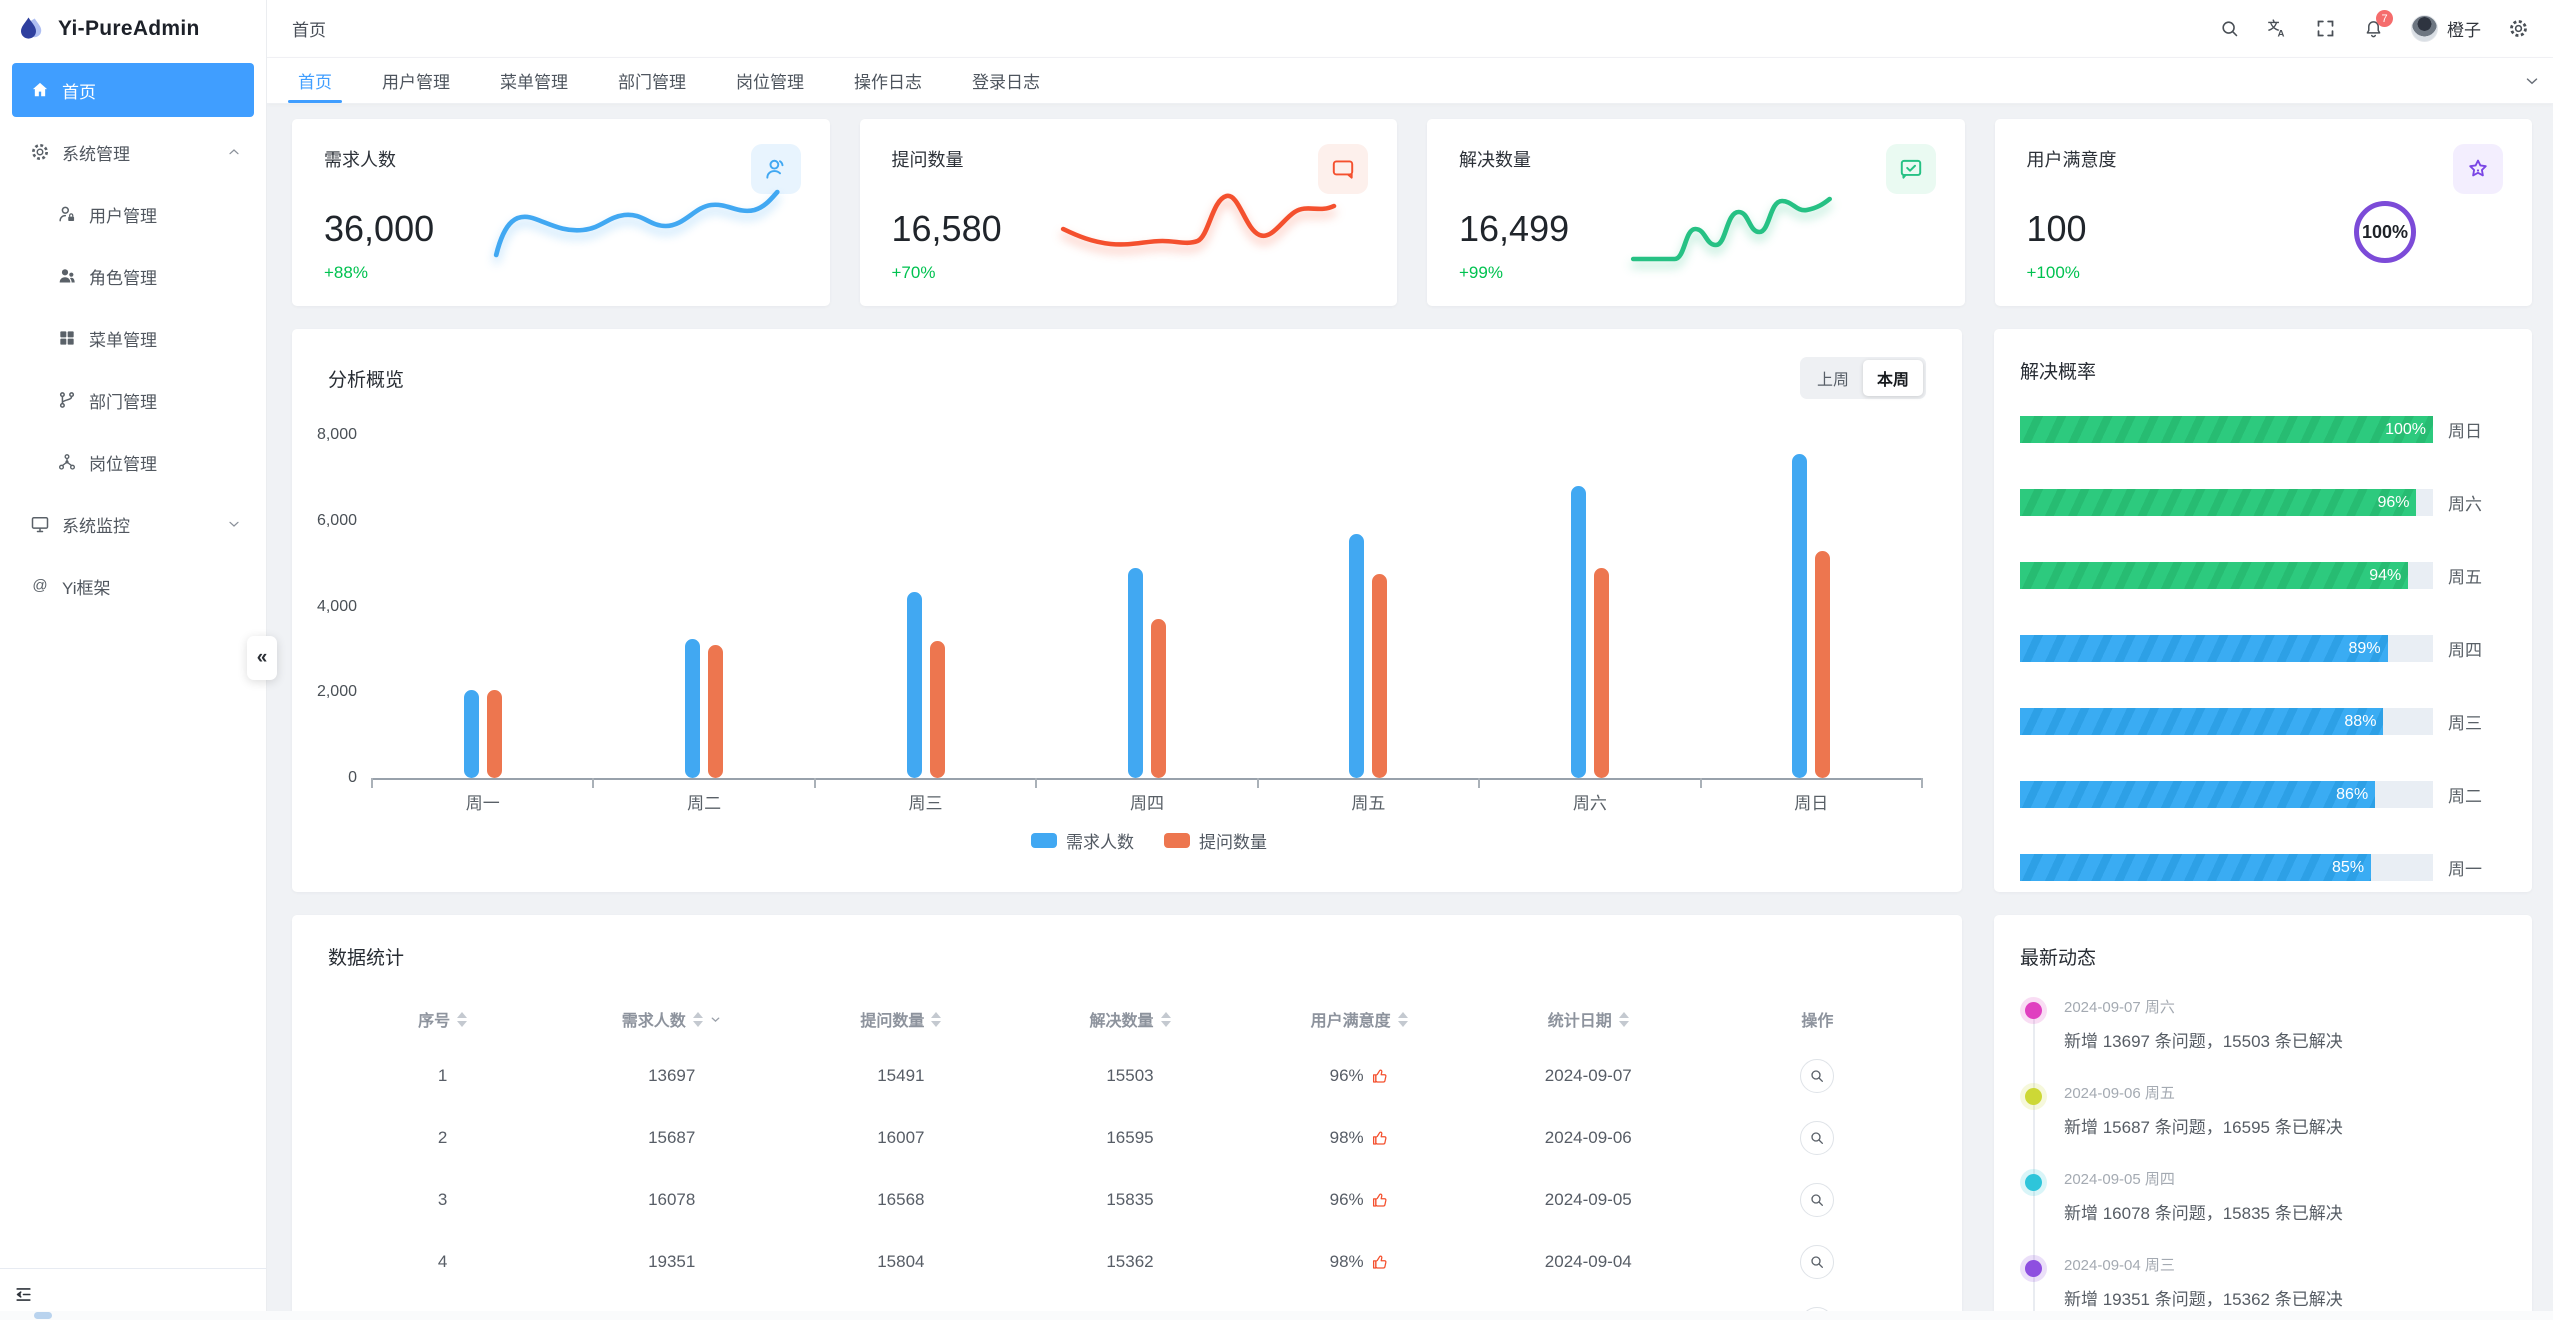 The width and height of the screenshot is (2553, 1320). What do you see at coordinates (133, 462) in the screenshot?
I see `sidebar-item-岗位管理: 岗位管理` at bounding box center [133, 462].